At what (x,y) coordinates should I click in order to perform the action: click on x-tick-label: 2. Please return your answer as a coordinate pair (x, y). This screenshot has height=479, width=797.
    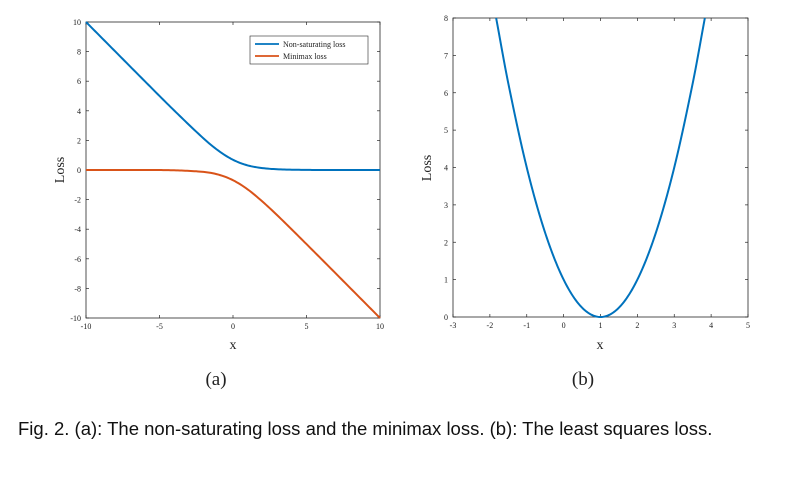
    Looking at the image, I should click on (637, 325).